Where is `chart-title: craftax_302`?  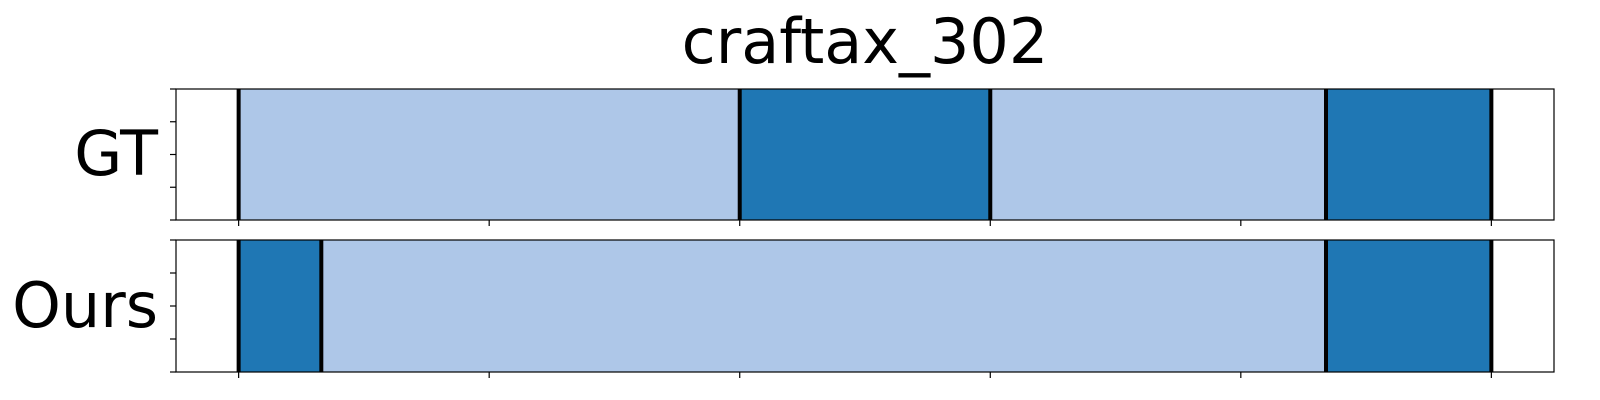
chart-title: craftax_302 is located at coordinates (865, 41).